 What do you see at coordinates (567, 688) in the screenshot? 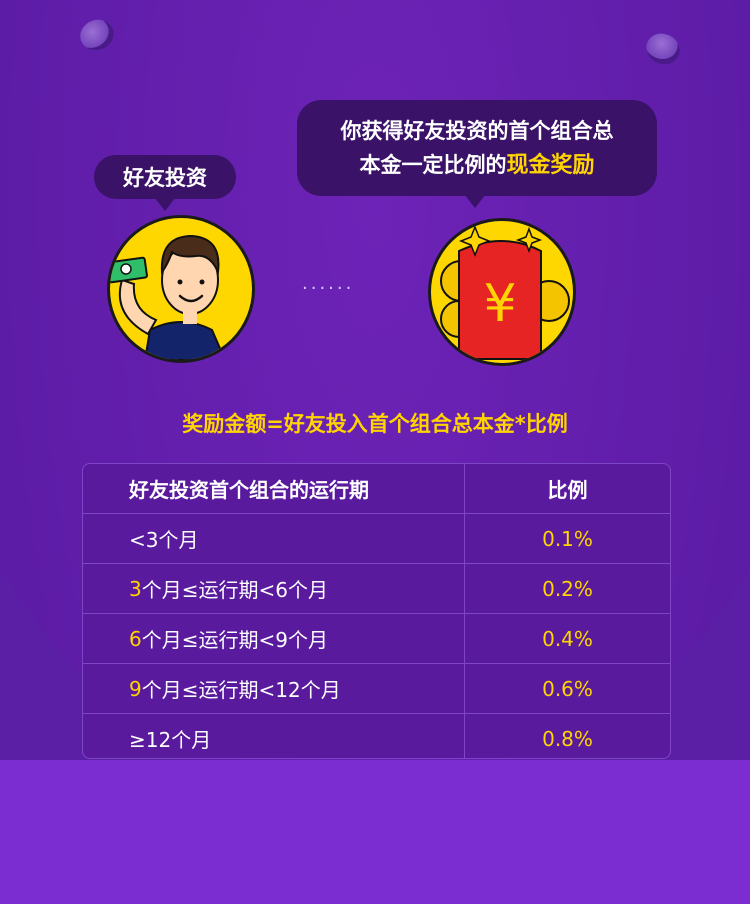
I see `ratio-cell: 0.6%` at bounding box center [567, 688].